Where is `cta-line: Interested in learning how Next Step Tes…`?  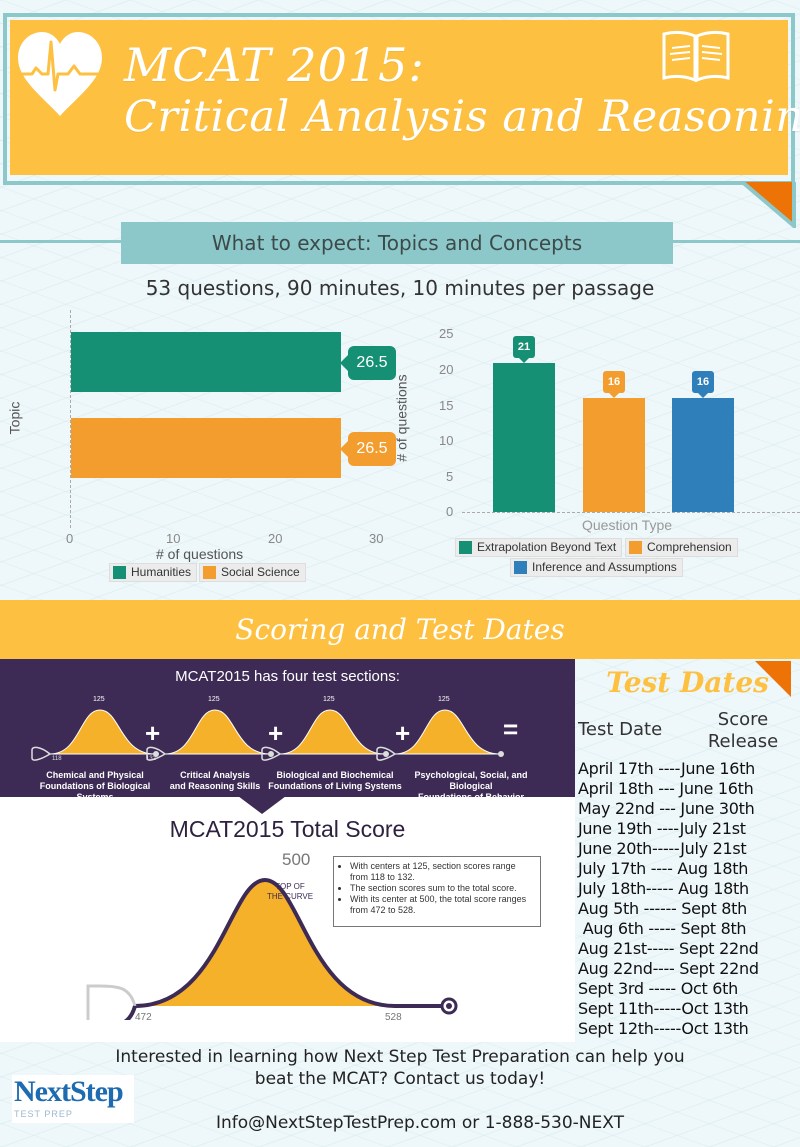
cta-line: Interested in learning how Next Step Tes… is located at coordinates (400, 1057).